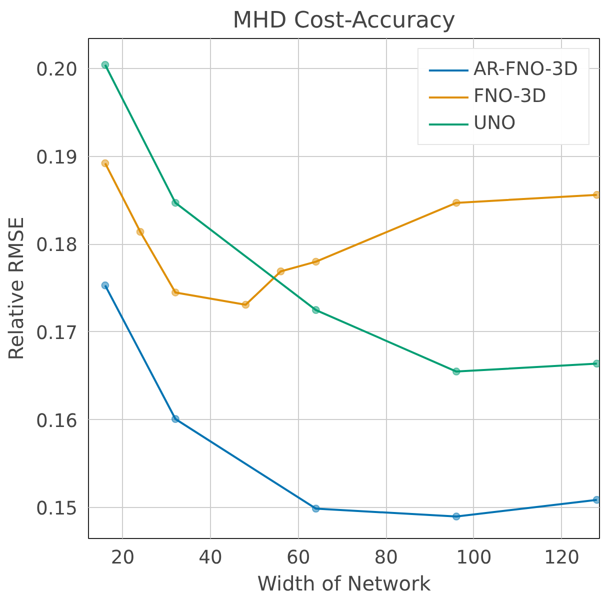  Describe the element at coordinates (525, 69) in the screenshot. I see `legend-label: AR-FNO-3D` at that location.